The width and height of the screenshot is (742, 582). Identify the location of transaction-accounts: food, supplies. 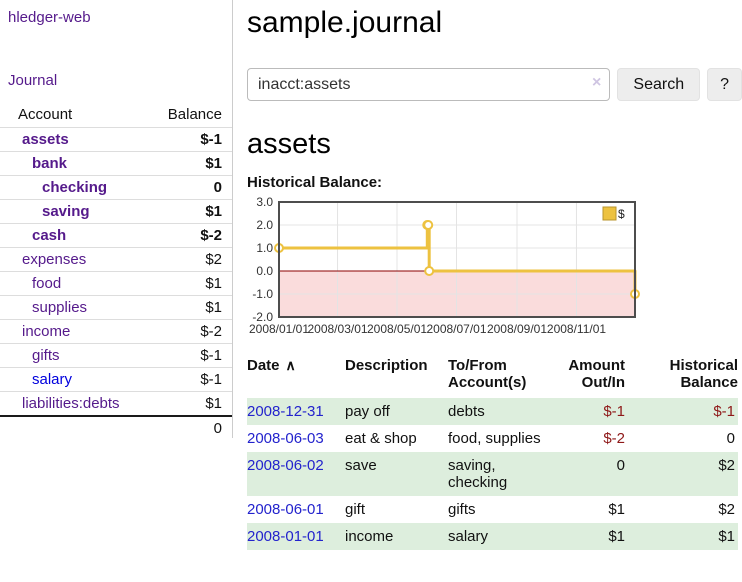
(494, 438).